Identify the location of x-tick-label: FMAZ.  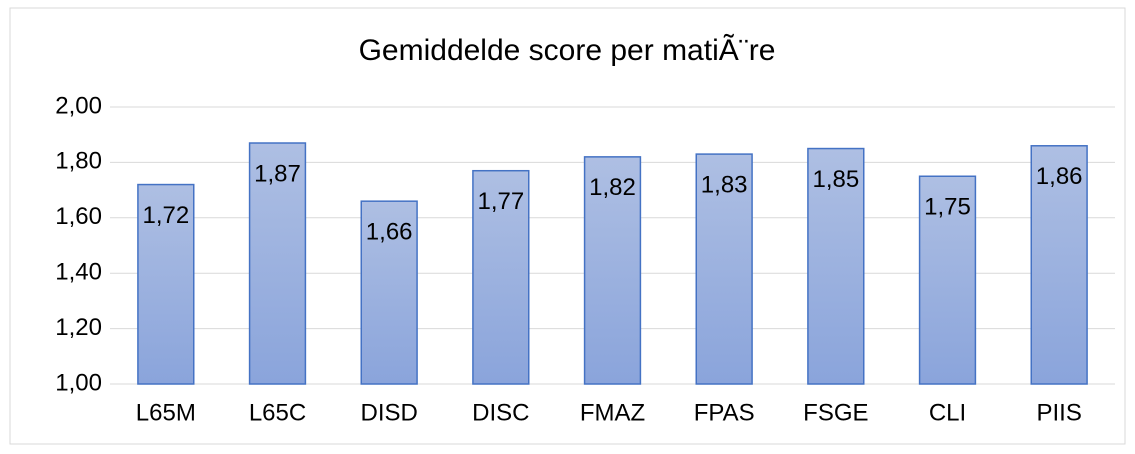
(612, 412).